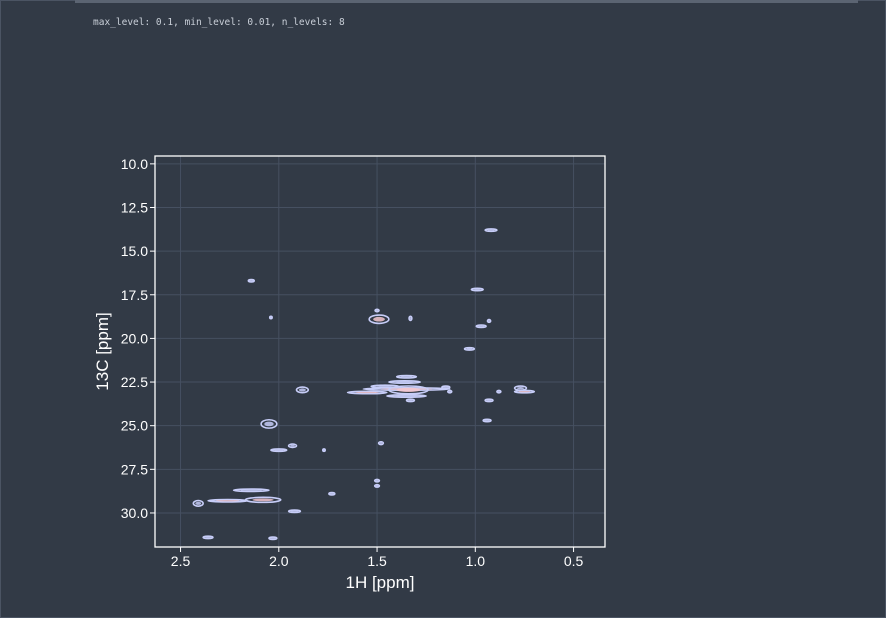 This screenshot has width=886, height=618. What do you see at coordinates (102, 351) in the screenshot?
I see `y-axis-label: 13C [ppm]` at bounding box center [102, 351].